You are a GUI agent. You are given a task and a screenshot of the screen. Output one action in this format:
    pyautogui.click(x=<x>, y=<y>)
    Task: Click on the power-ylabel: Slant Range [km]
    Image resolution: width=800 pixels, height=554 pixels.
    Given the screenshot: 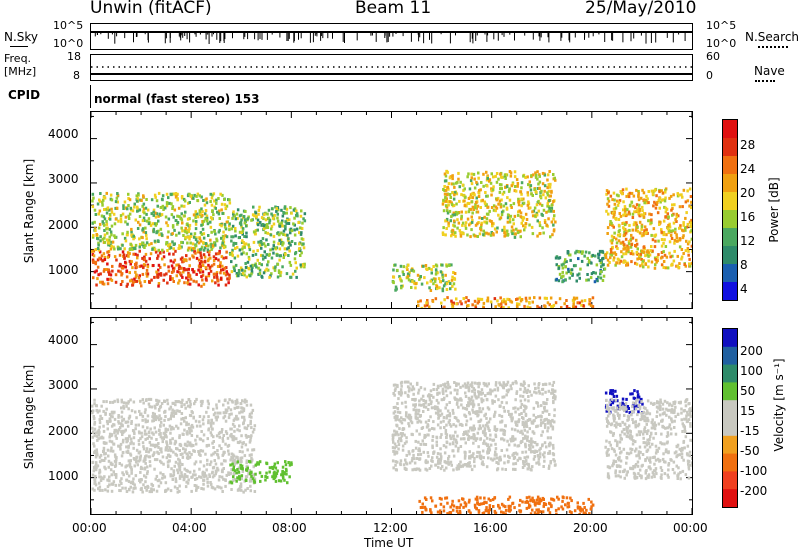 What is the action you would take?
    pyautogui.click(x=29, y=211)
    